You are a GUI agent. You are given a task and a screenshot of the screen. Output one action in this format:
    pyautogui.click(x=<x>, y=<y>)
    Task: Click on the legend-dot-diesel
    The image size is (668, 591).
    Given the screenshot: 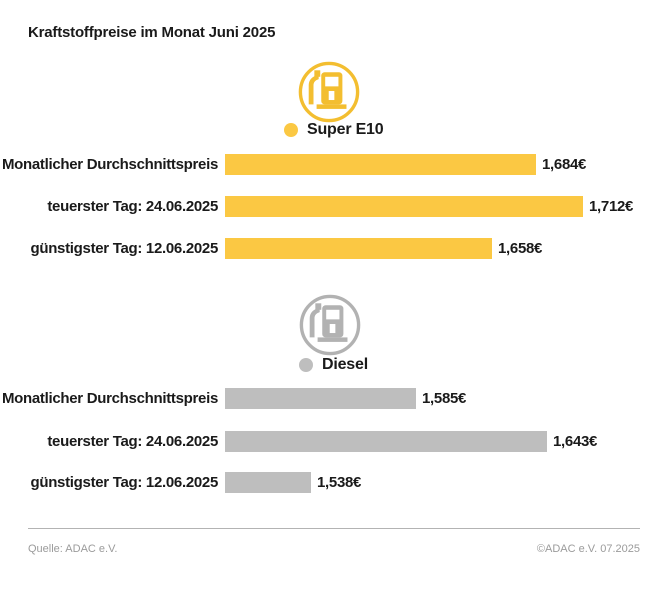 What is the action you would take?
    pyautogui.click(x=306, y=365)
    